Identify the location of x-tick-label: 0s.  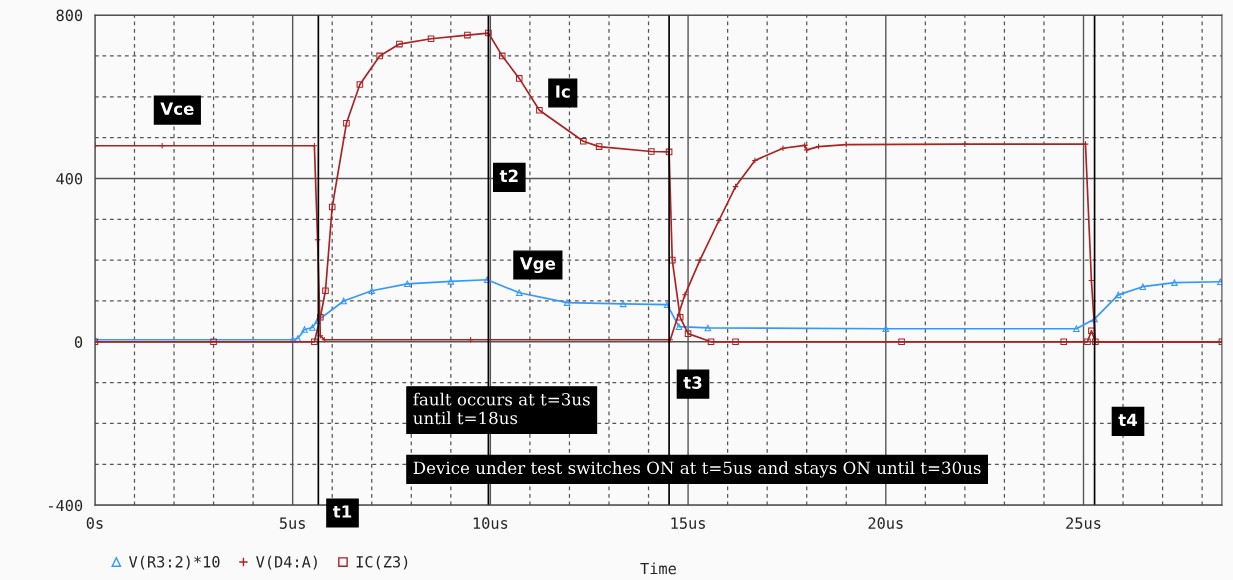
(94, 523).